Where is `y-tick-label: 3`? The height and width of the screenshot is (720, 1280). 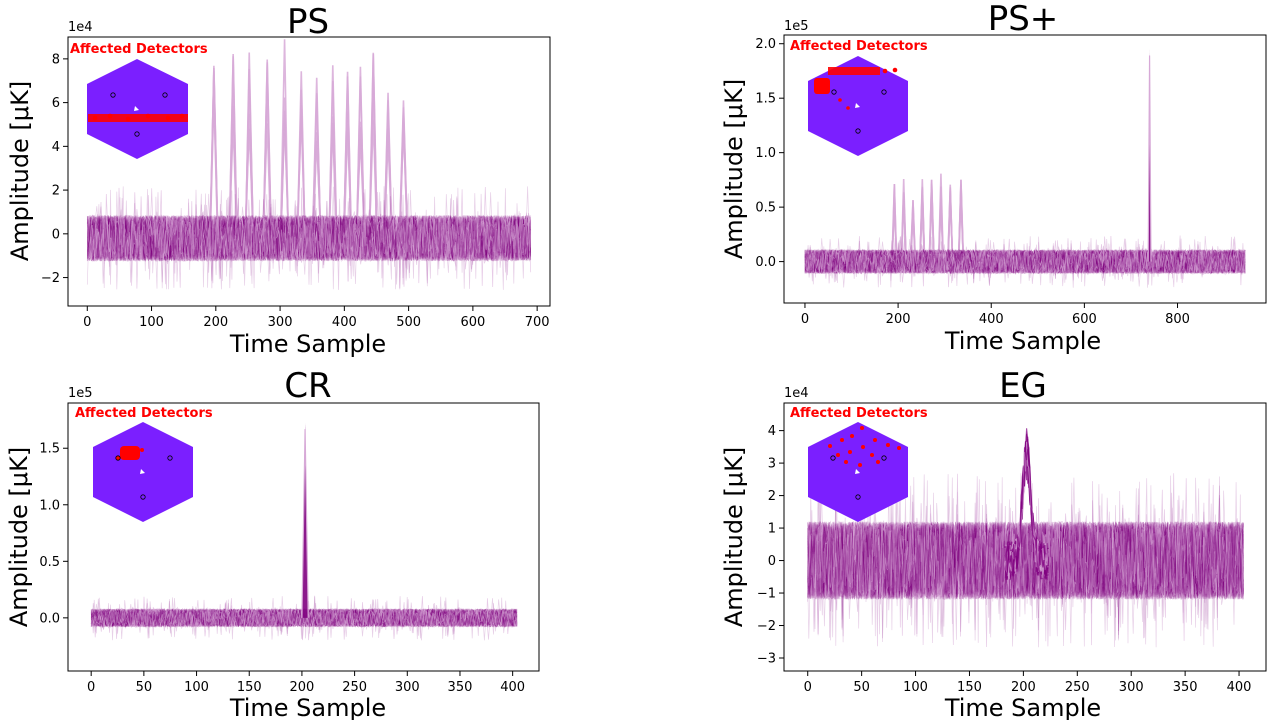 y-tick-label: 3 is located at coordinates (772, 464).